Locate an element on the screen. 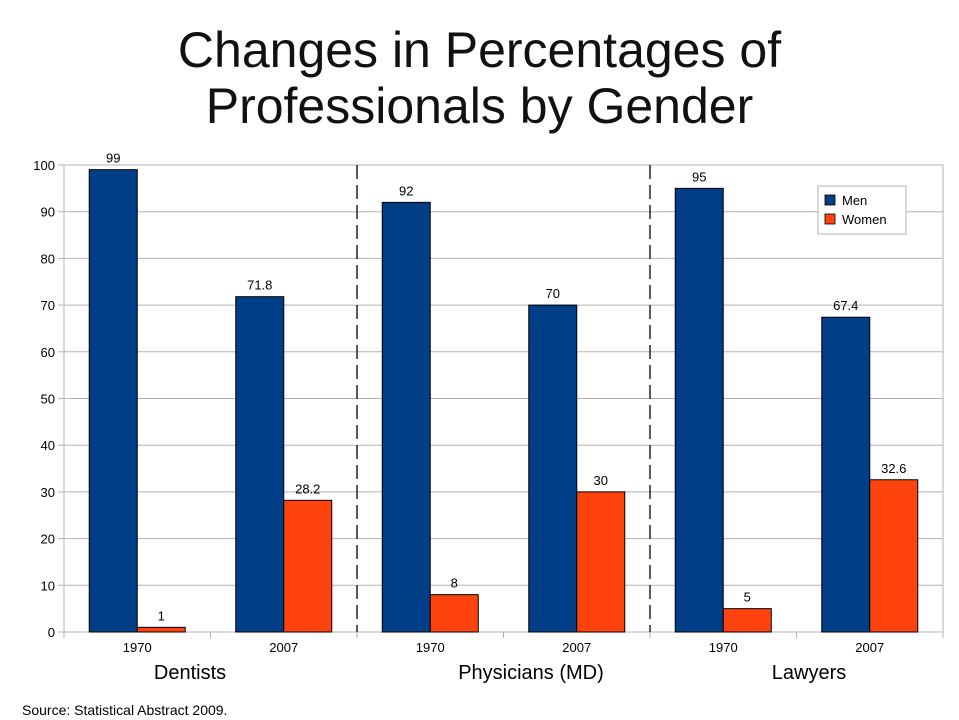 This screenshot has height=720, width=959. men-data-label: 99 is located at coordinates (113, 158).